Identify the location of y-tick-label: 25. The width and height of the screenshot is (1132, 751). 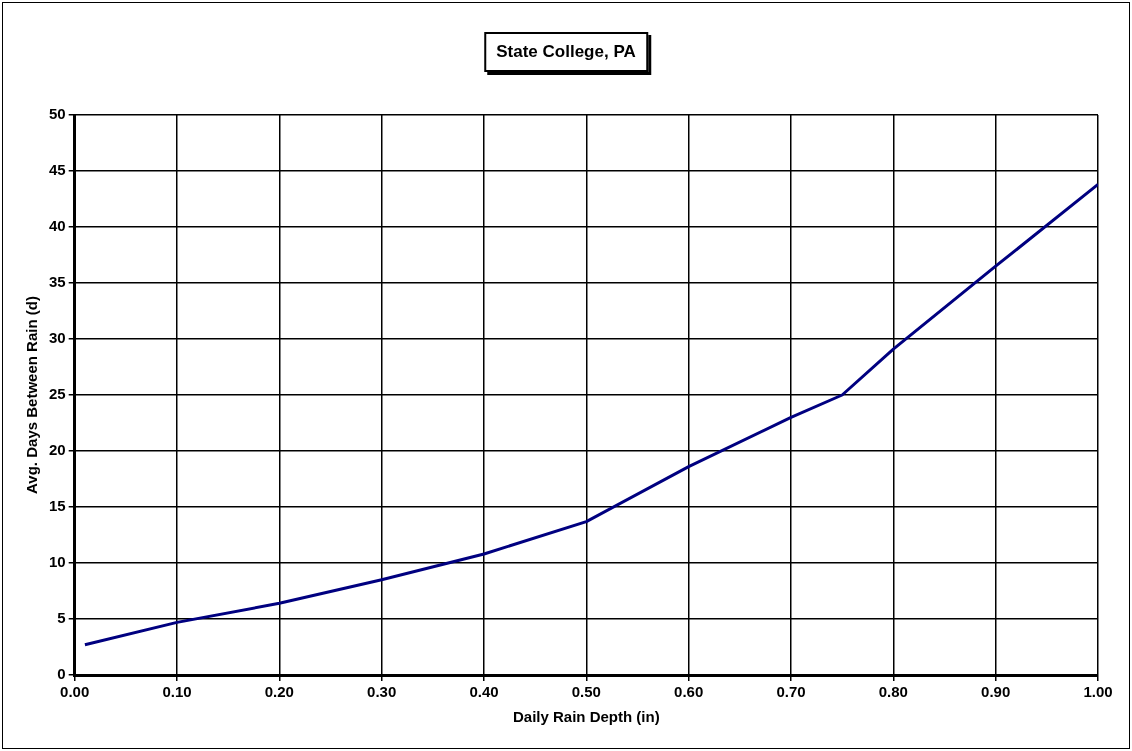
(57, 394).